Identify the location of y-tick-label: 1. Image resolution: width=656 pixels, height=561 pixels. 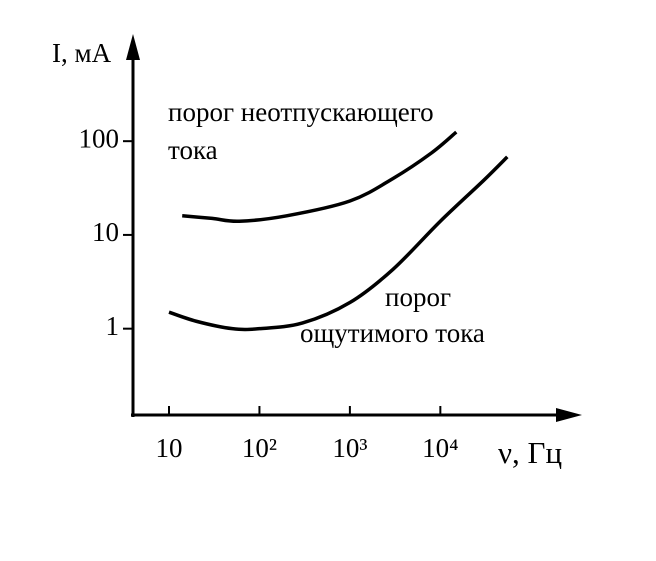
(113, 326).